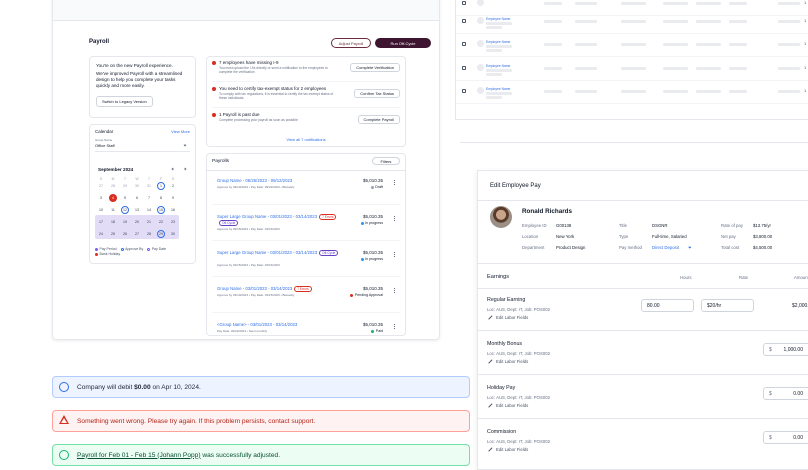 Image resolution: width=808 pixels, height=470 pixels. I want to click on field-label: Type, so click(624, 236).